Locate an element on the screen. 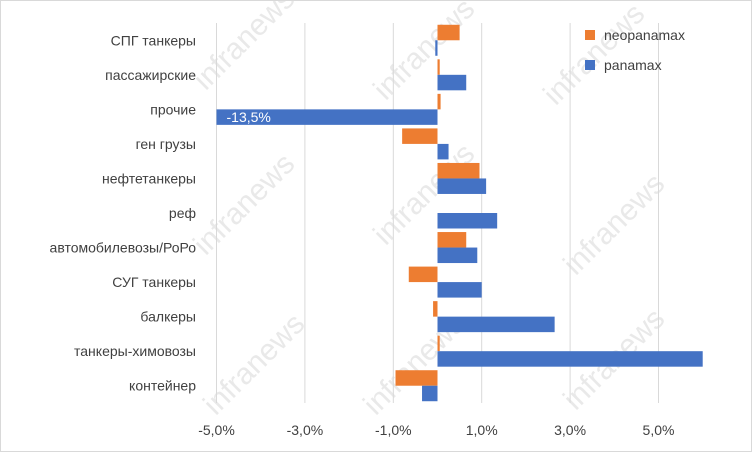  bar-neopanamax-автомобилевозы-роро is located at coordinates (452, 240).